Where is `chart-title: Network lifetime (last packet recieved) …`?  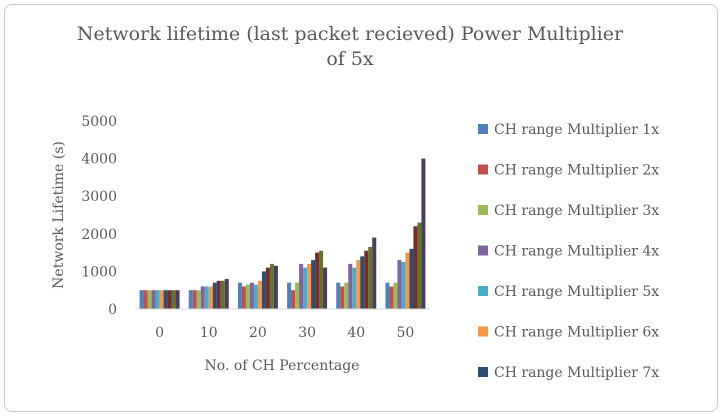
chart-title: Network lifetime (last packet recieved) … is located at coordinates (350, 47).